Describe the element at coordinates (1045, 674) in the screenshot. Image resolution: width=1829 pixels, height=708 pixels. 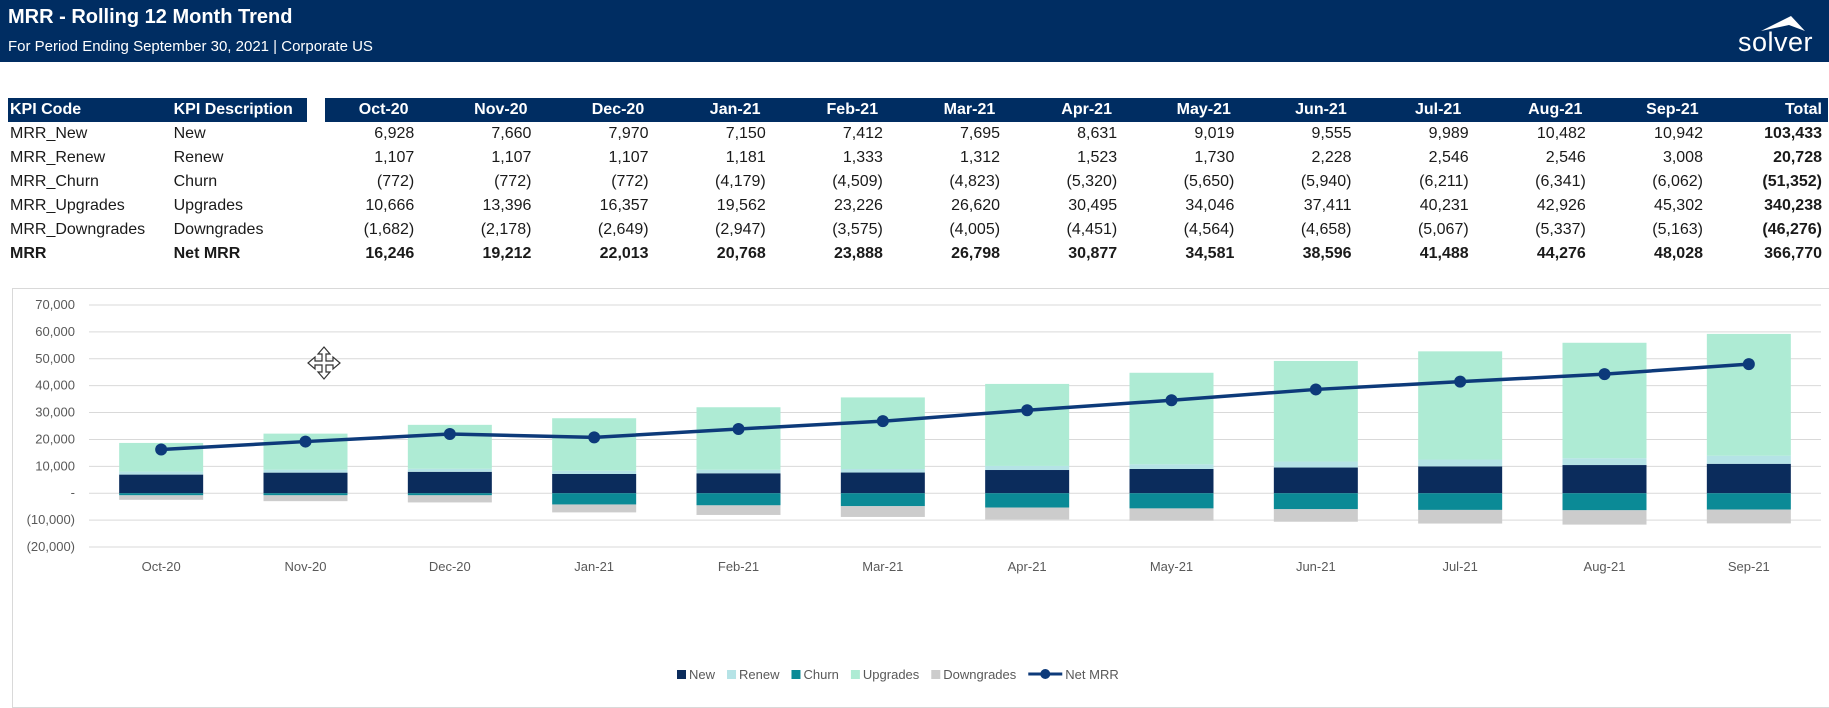
I see `legend-marker-net-mrr` at that location.